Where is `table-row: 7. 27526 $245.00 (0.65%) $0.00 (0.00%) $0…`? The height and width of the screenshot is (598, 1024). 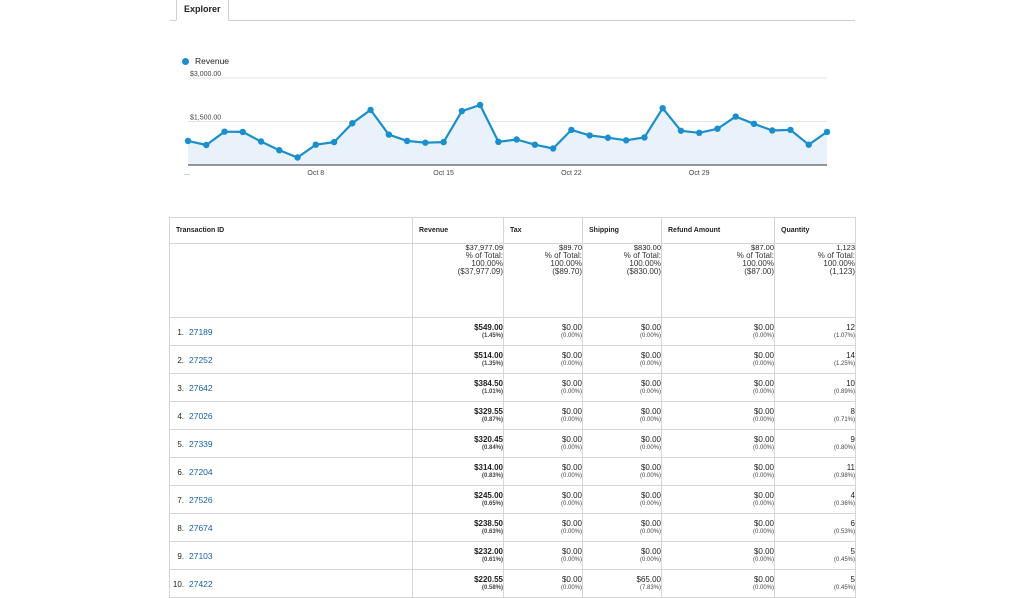 table-row: 7. 27526 $245.00 (0.65%) $0.00 (0.00%) $0… is located at coordinates (512, 499).